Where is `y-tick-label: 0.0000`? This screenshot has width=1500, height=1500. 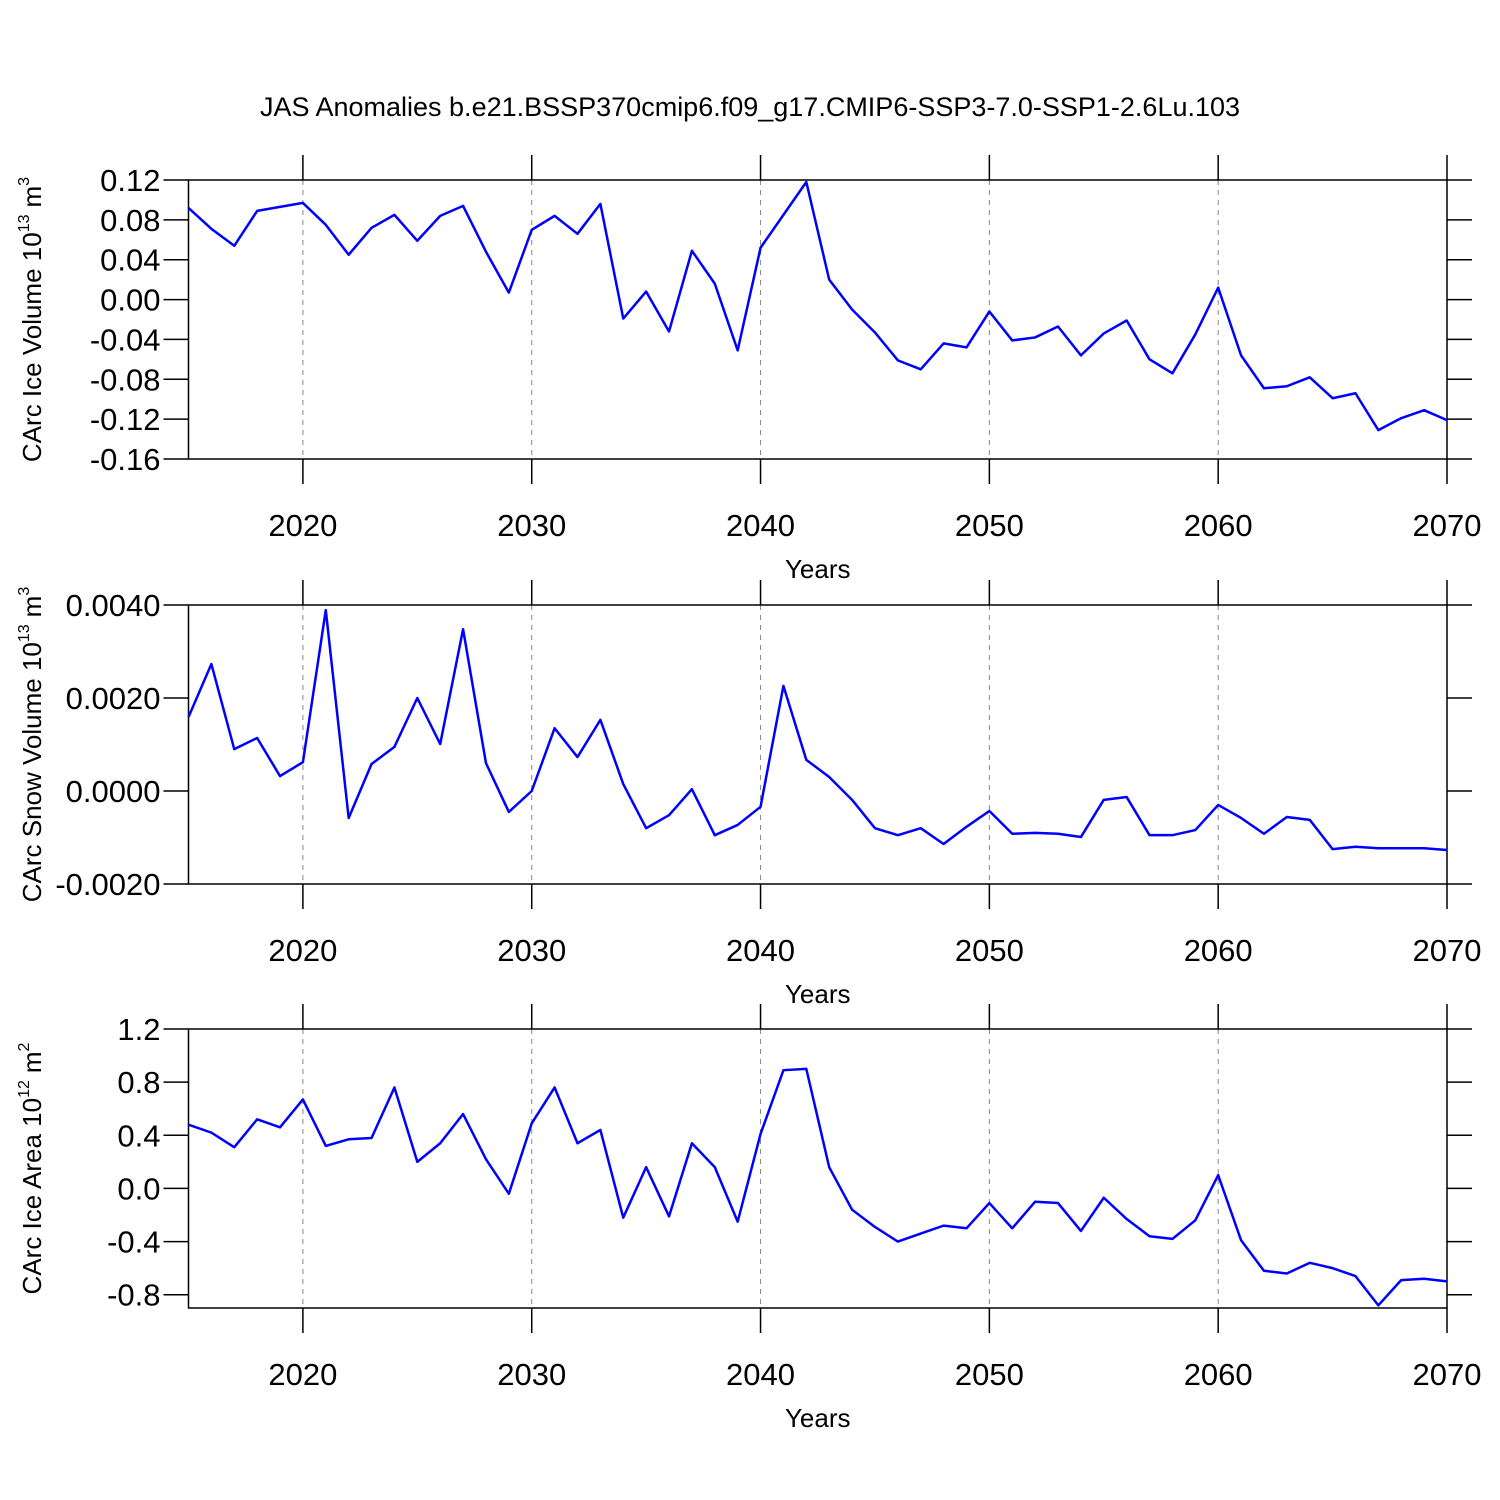 y-tick-label: 0.0000 is located at coordinates (113, 791).